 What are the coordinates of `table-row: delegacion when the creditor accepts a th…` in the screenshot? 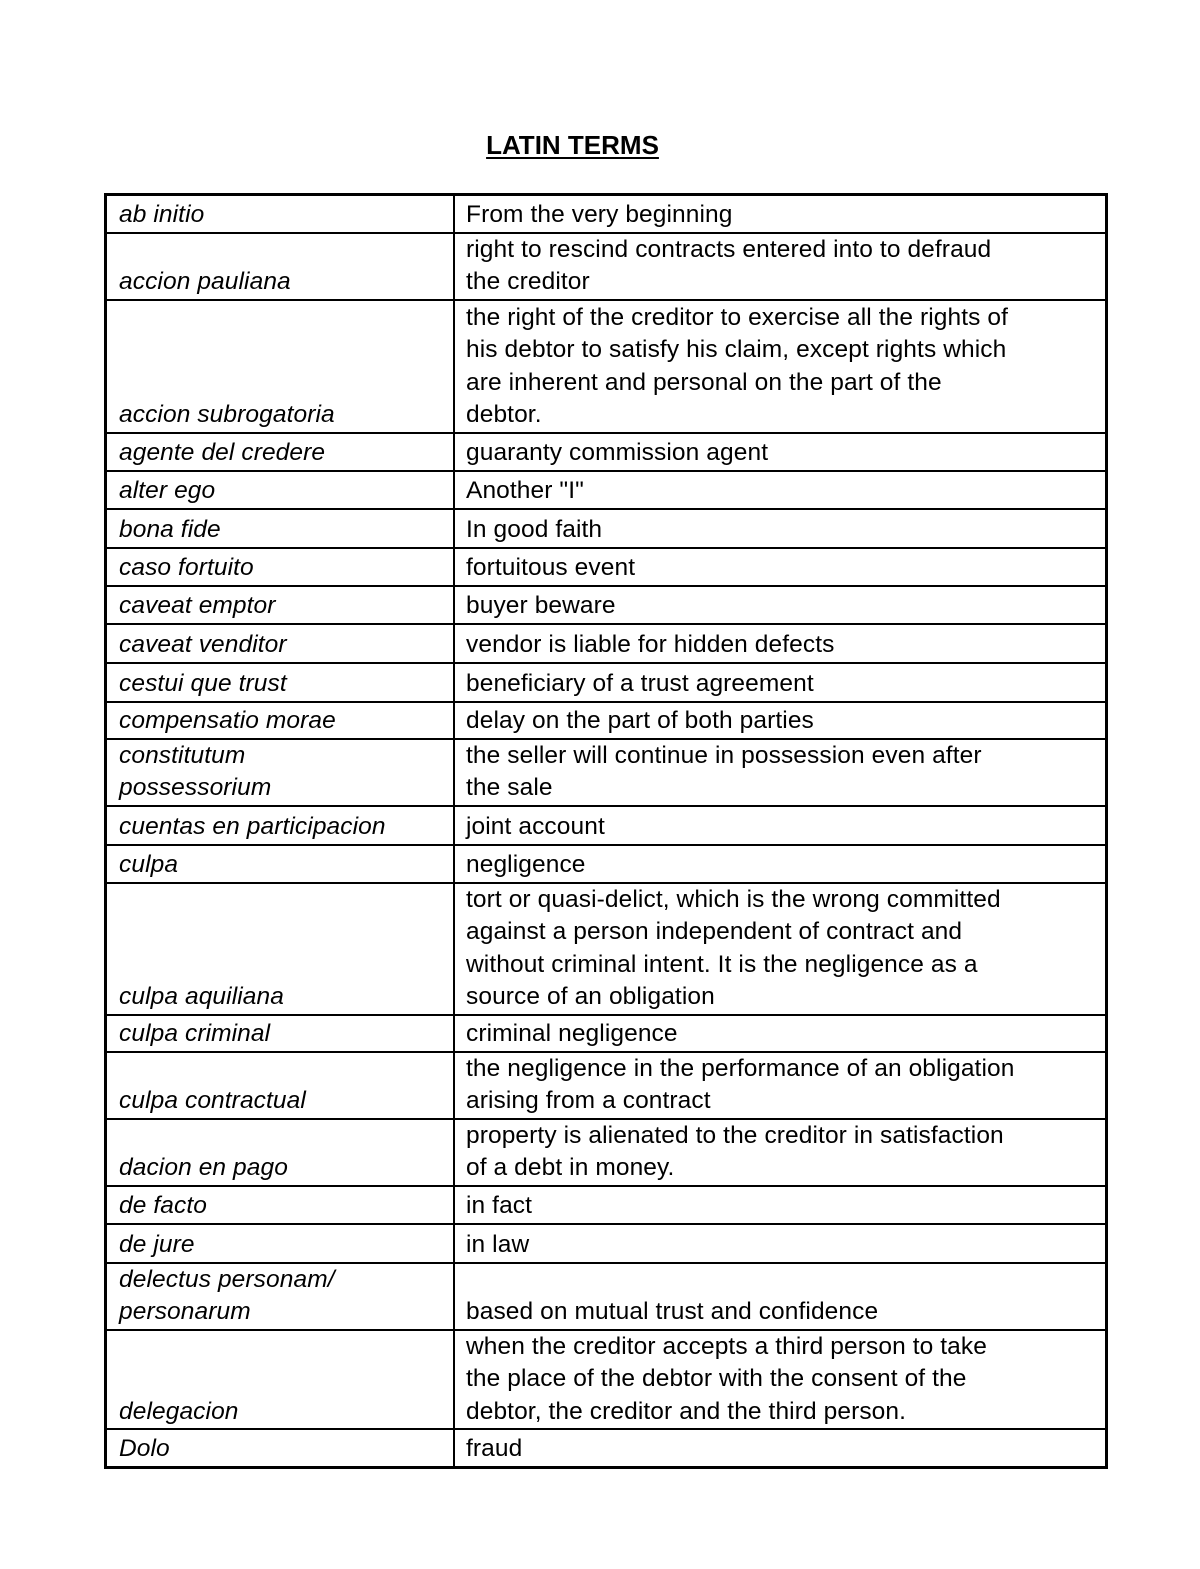 It's located at (606, 1379).